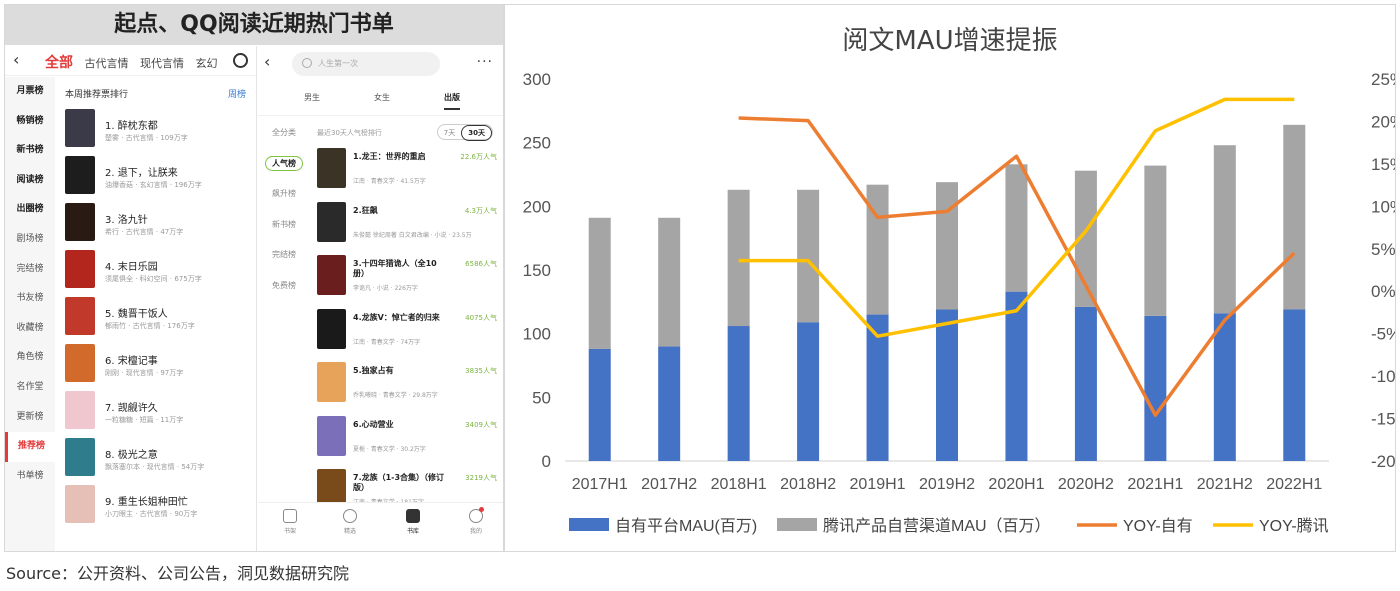 The width and height of the screenshot is (1400, 591). Describe the element at coordinates (162, 63) in the screenshot. I see `tab-modern-romance: 现代言情` at that location.